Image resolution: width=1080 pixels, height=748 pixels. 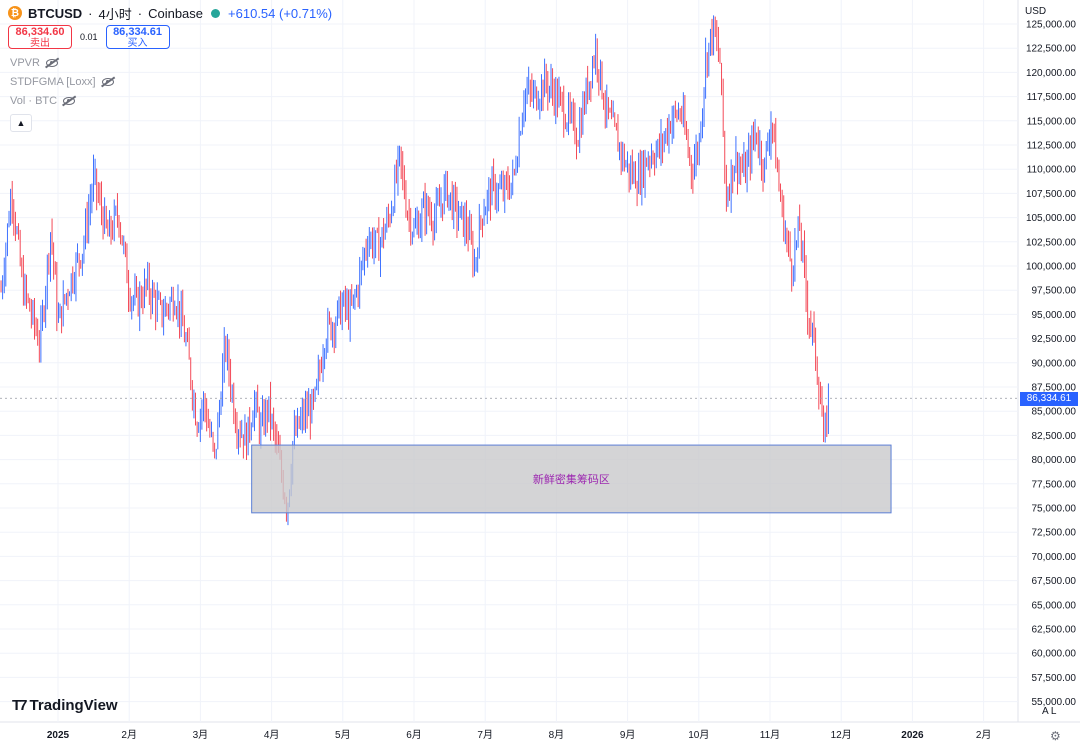 I want to click on time-tick-label: 5月, so click(x=343, y=735).